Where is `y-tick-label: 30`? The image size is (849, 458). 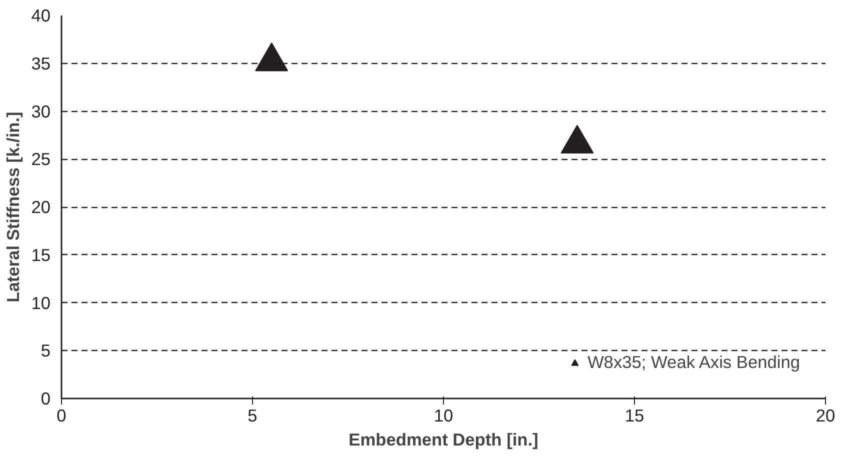 y-tick-label: 30 is located at coordinates (41, 111).